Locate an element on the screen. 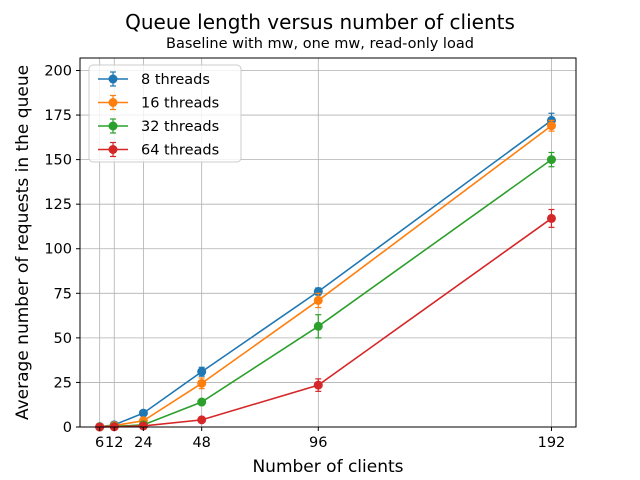 Image resolution: width=640 pixels, height=480 pixels. x-tick-label: 12 is located at coordinates (114, 443).